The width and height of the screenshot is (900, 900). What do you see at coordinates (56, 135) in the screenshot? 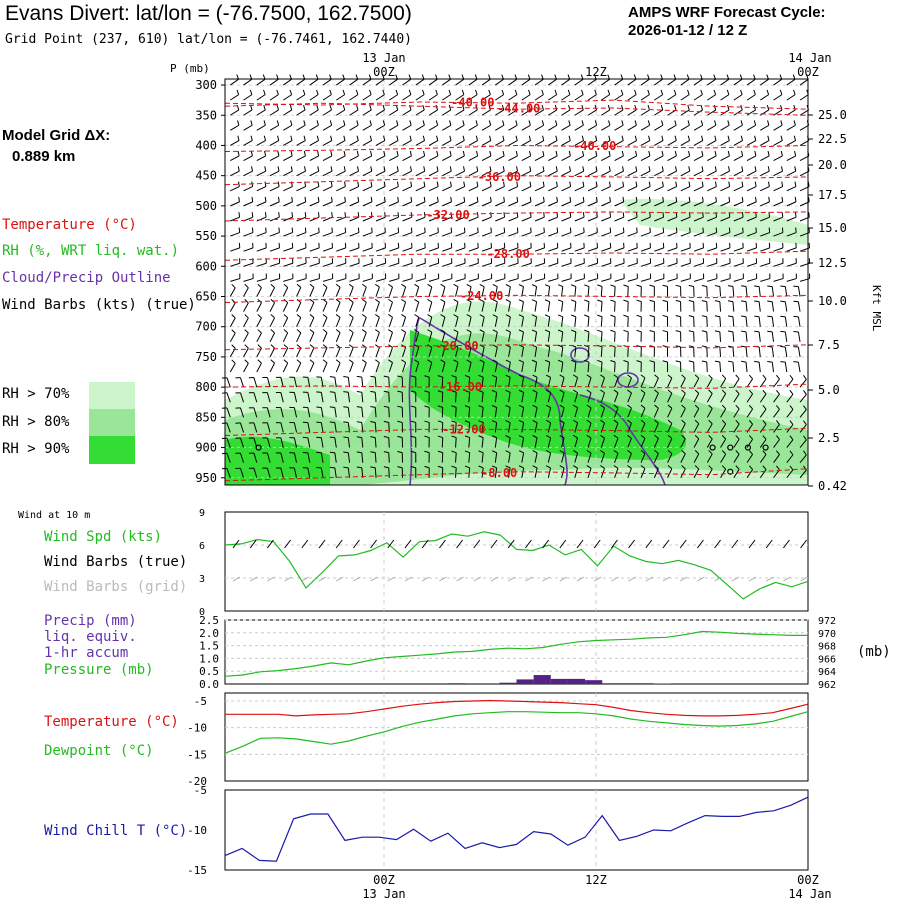
I see `model-grid-label: Model Grid ΔX:` at bounding box center [56, 135].